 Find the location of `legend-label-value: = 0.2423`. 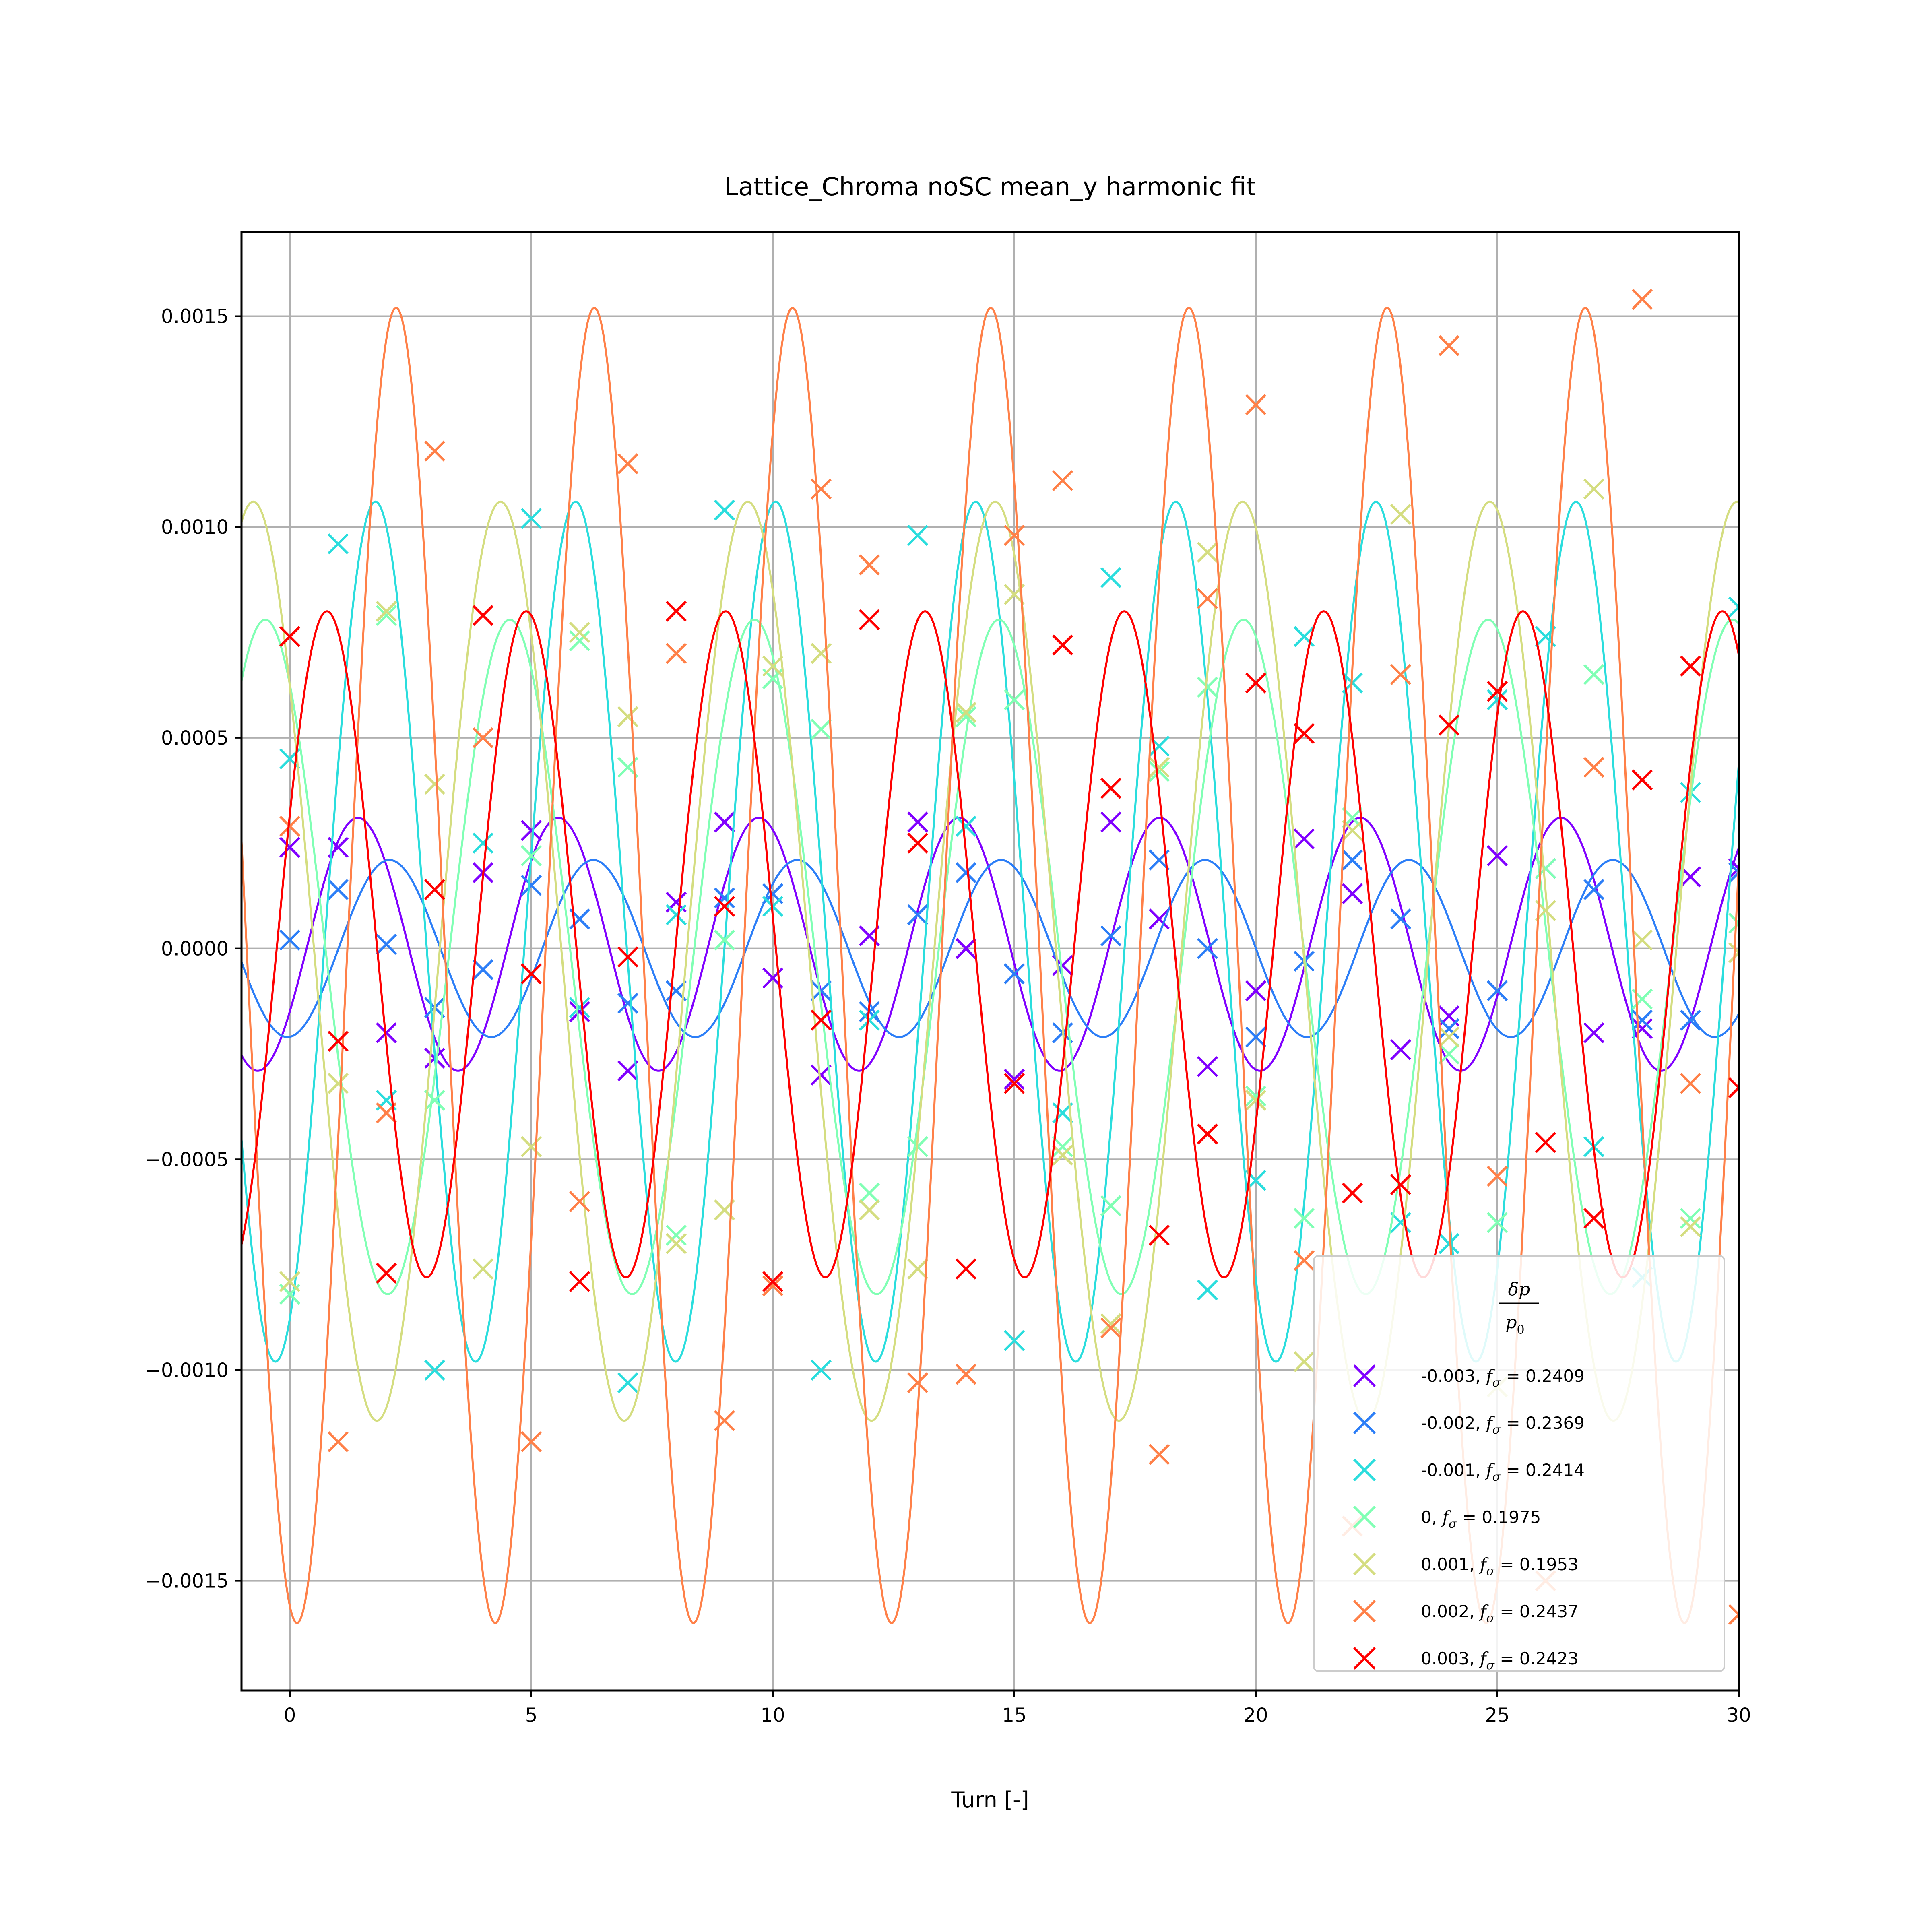

legend-label-value: = 0.2423 is located at coordinates (1536, 1658).